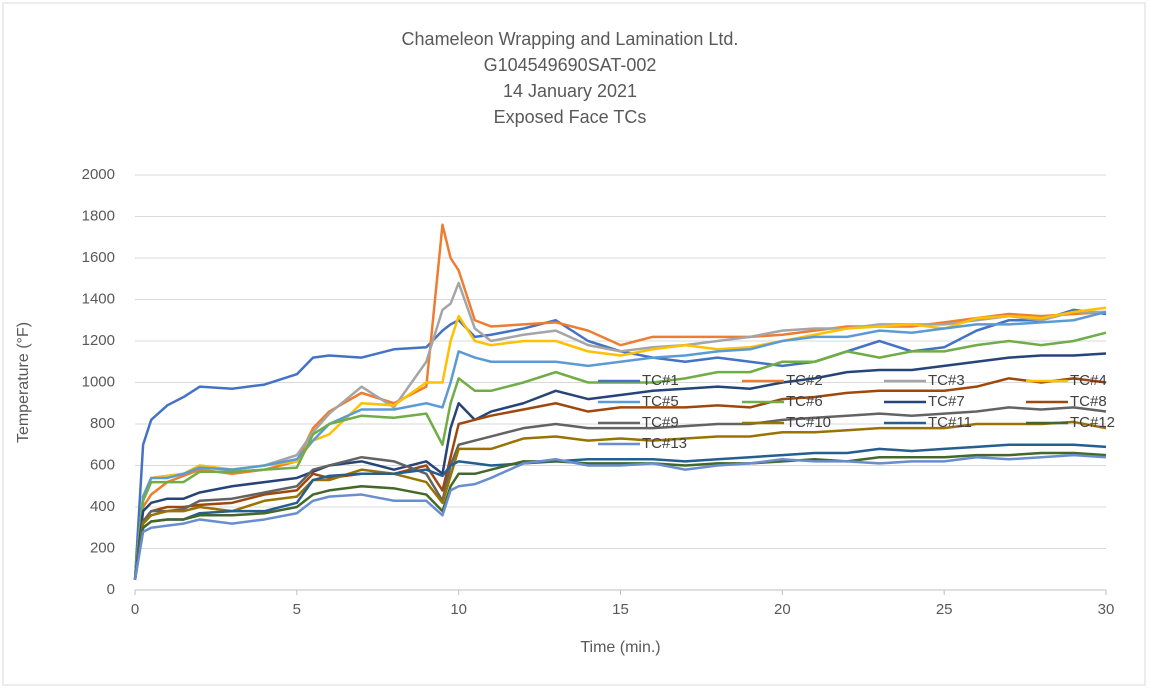 The height and width of the screenshot is (693, 1149). Describe the element at coordinates (570, 39) in the screenshot. I see `chart-title: Chameleon Wrapping and Lamination Ltd.` at that location.